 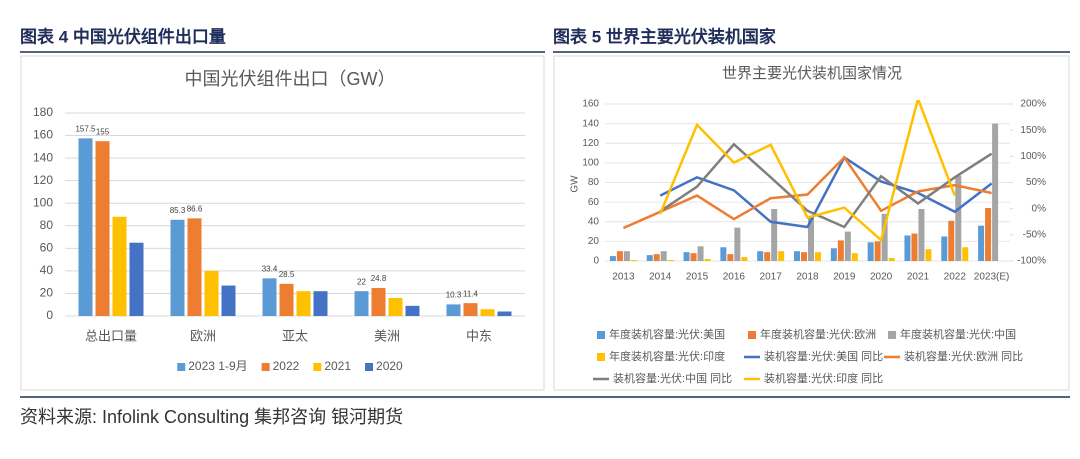 What do you see at coordinates (43, 112) in the screenshot?
I see `y-tick-label: 180` at bounding box center [43, 112].